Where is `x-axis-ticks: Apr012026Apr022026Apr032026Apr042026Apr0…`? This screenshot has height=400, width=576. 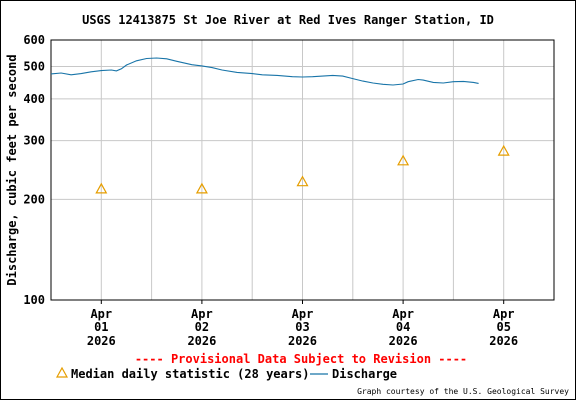 x-axis-ticks: Apr012026Apr022026Apr032026Apr042026Apr0… is located at coordinates (302, 324).